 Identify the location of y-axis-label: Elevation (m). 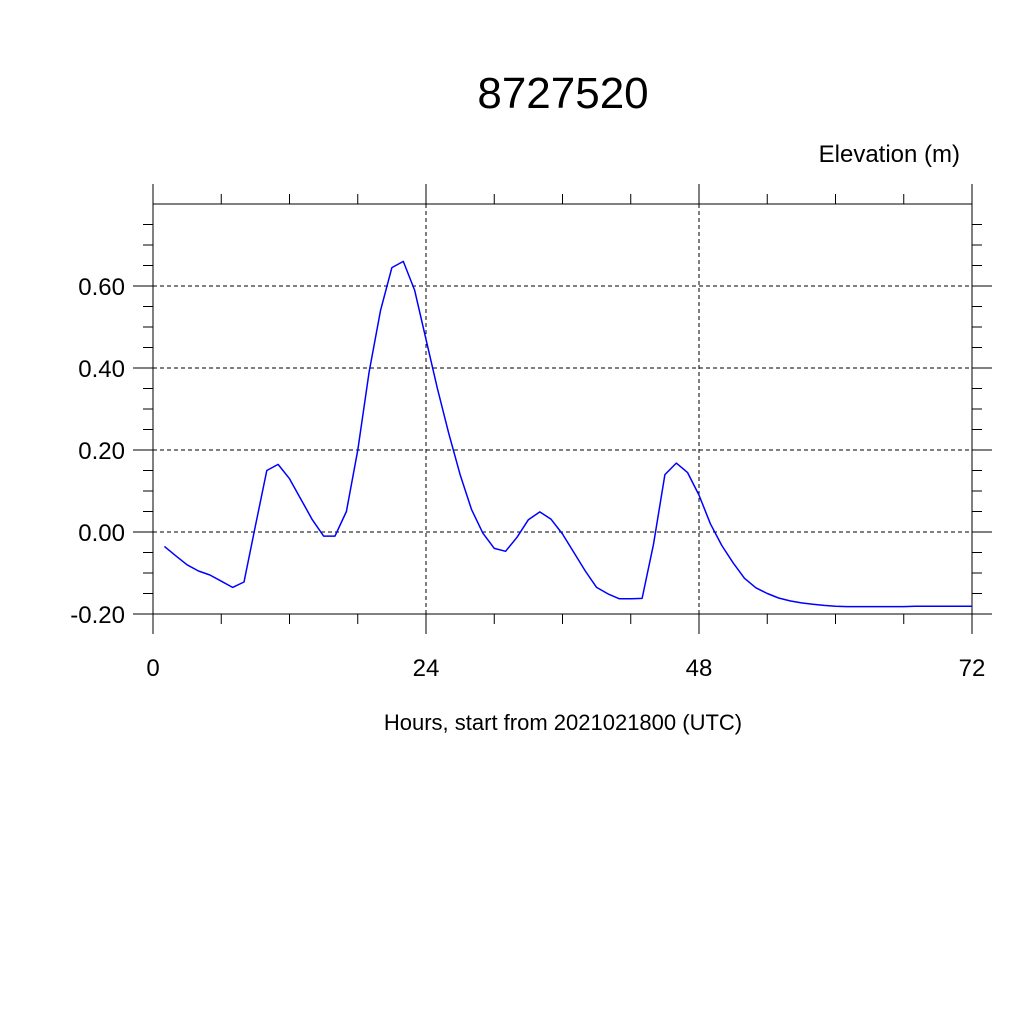
(889, 154).